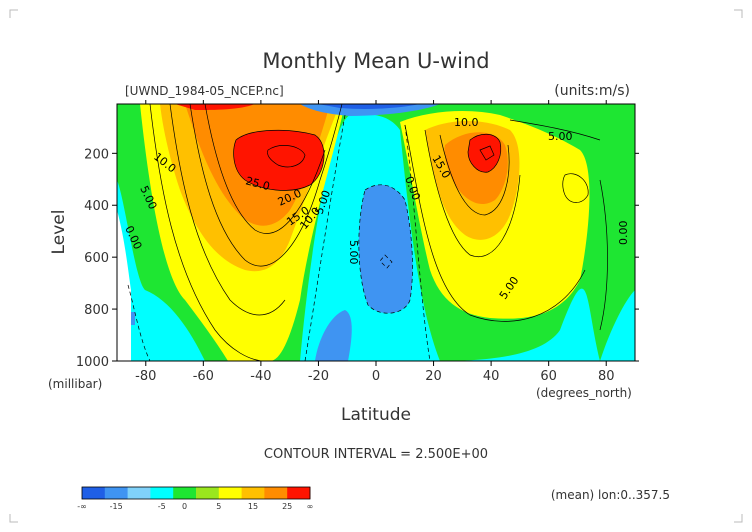  Describe the element at coordinates (310, 506) in the screenshot. I see `colorbar-tick-label: ∞` at that location.